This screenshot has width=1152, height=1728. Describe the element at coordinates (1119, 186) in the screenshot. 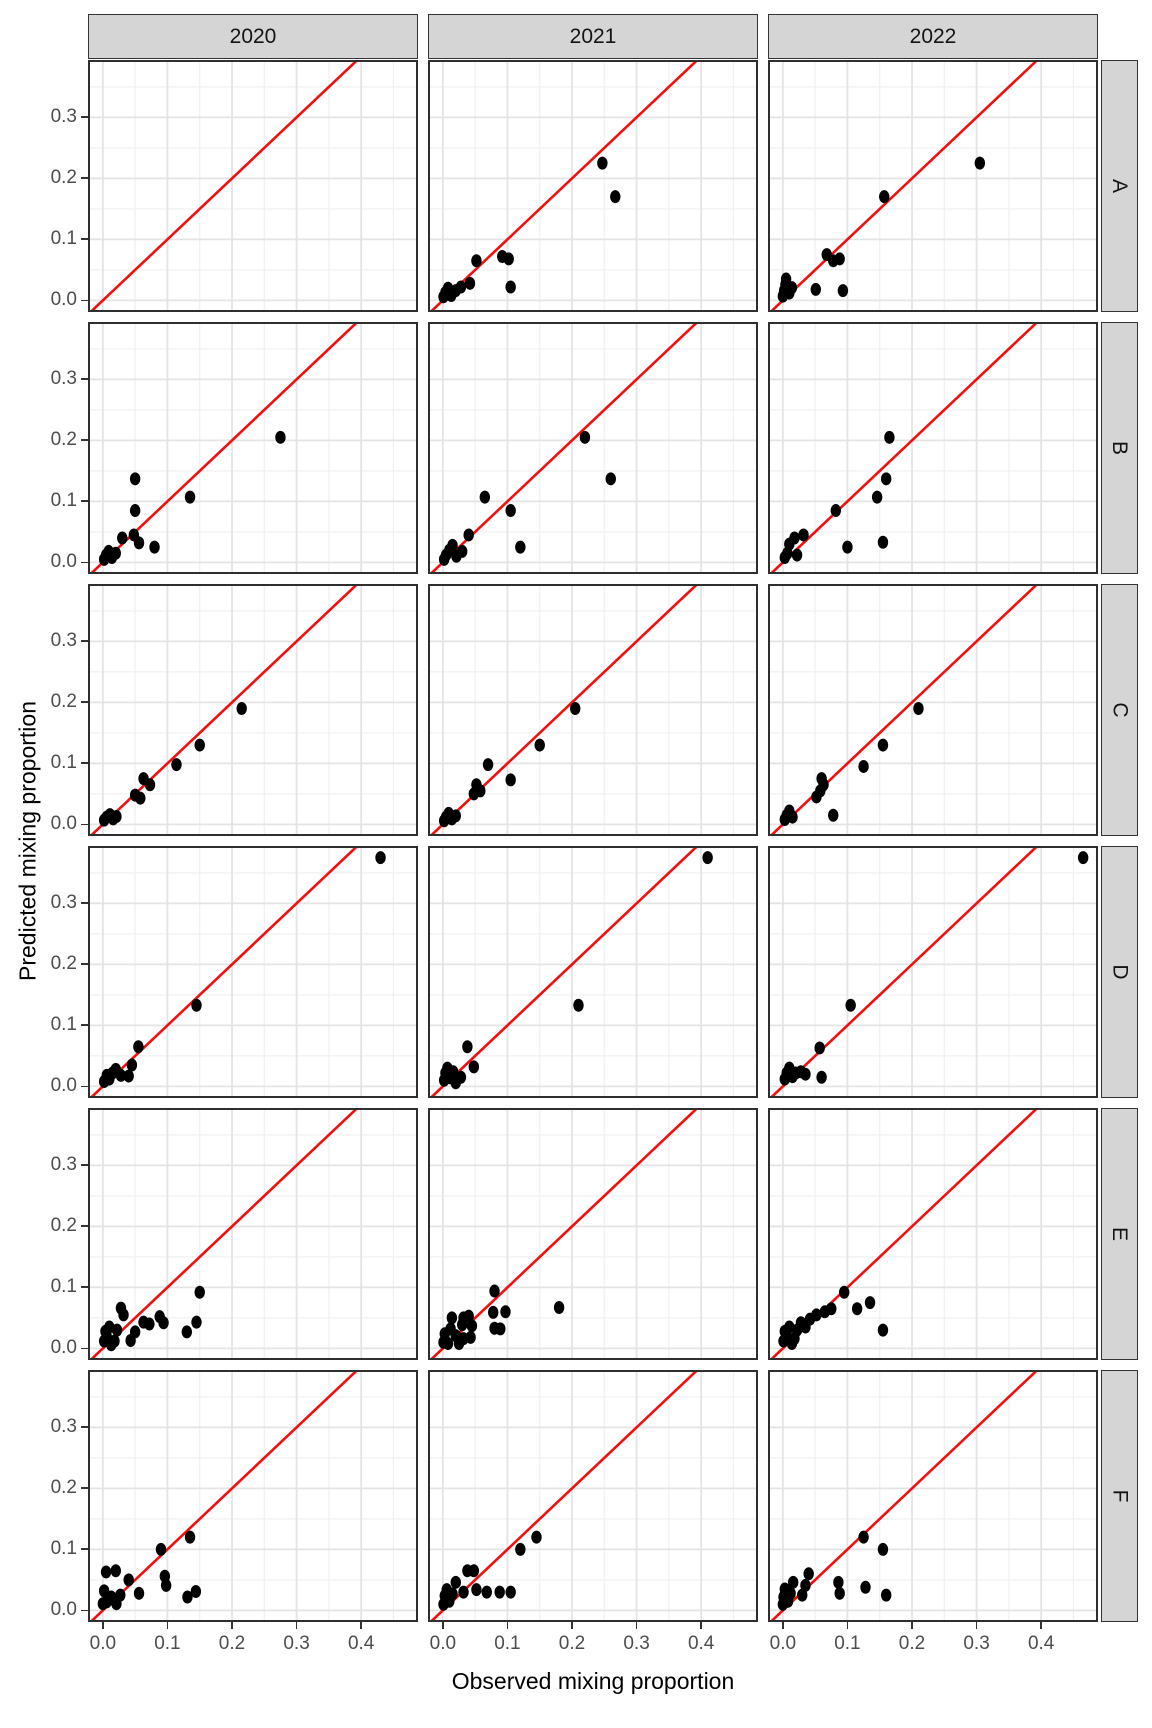

I see `facet-row-strip: A` at that location.